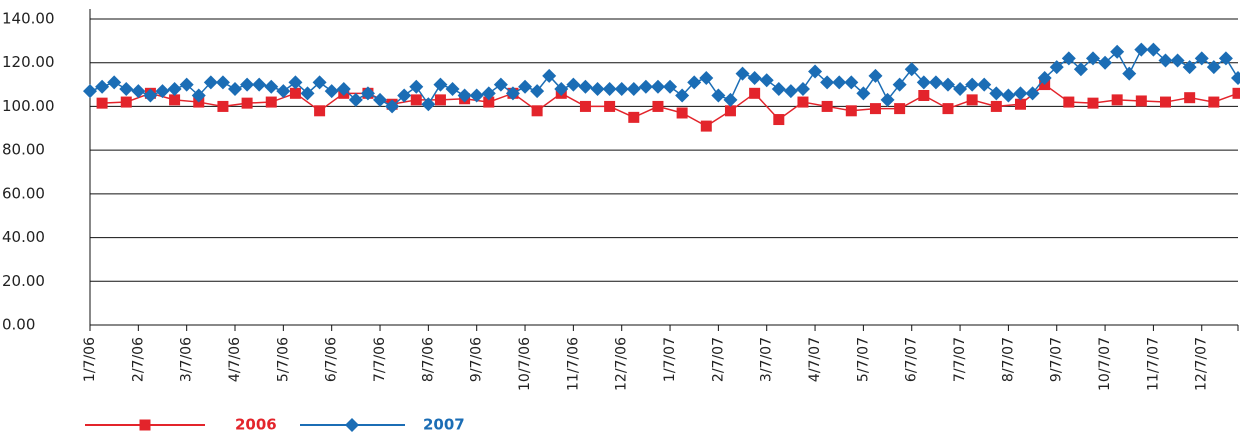 Image resolution: width=1240 pixels, height=435 pixels. I want to click on x-tick-label: 6/7/06, so click(332, 359).